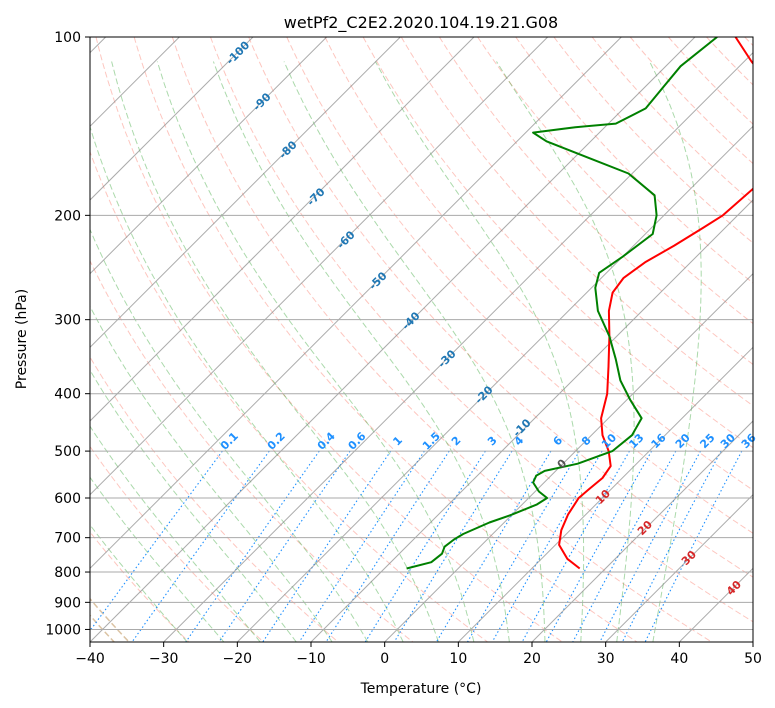 This screenshot has height=708, width=775. Describe the element at coordinates (679, 659) in the screenshot. I see `x-tick-label: 40` at that location.